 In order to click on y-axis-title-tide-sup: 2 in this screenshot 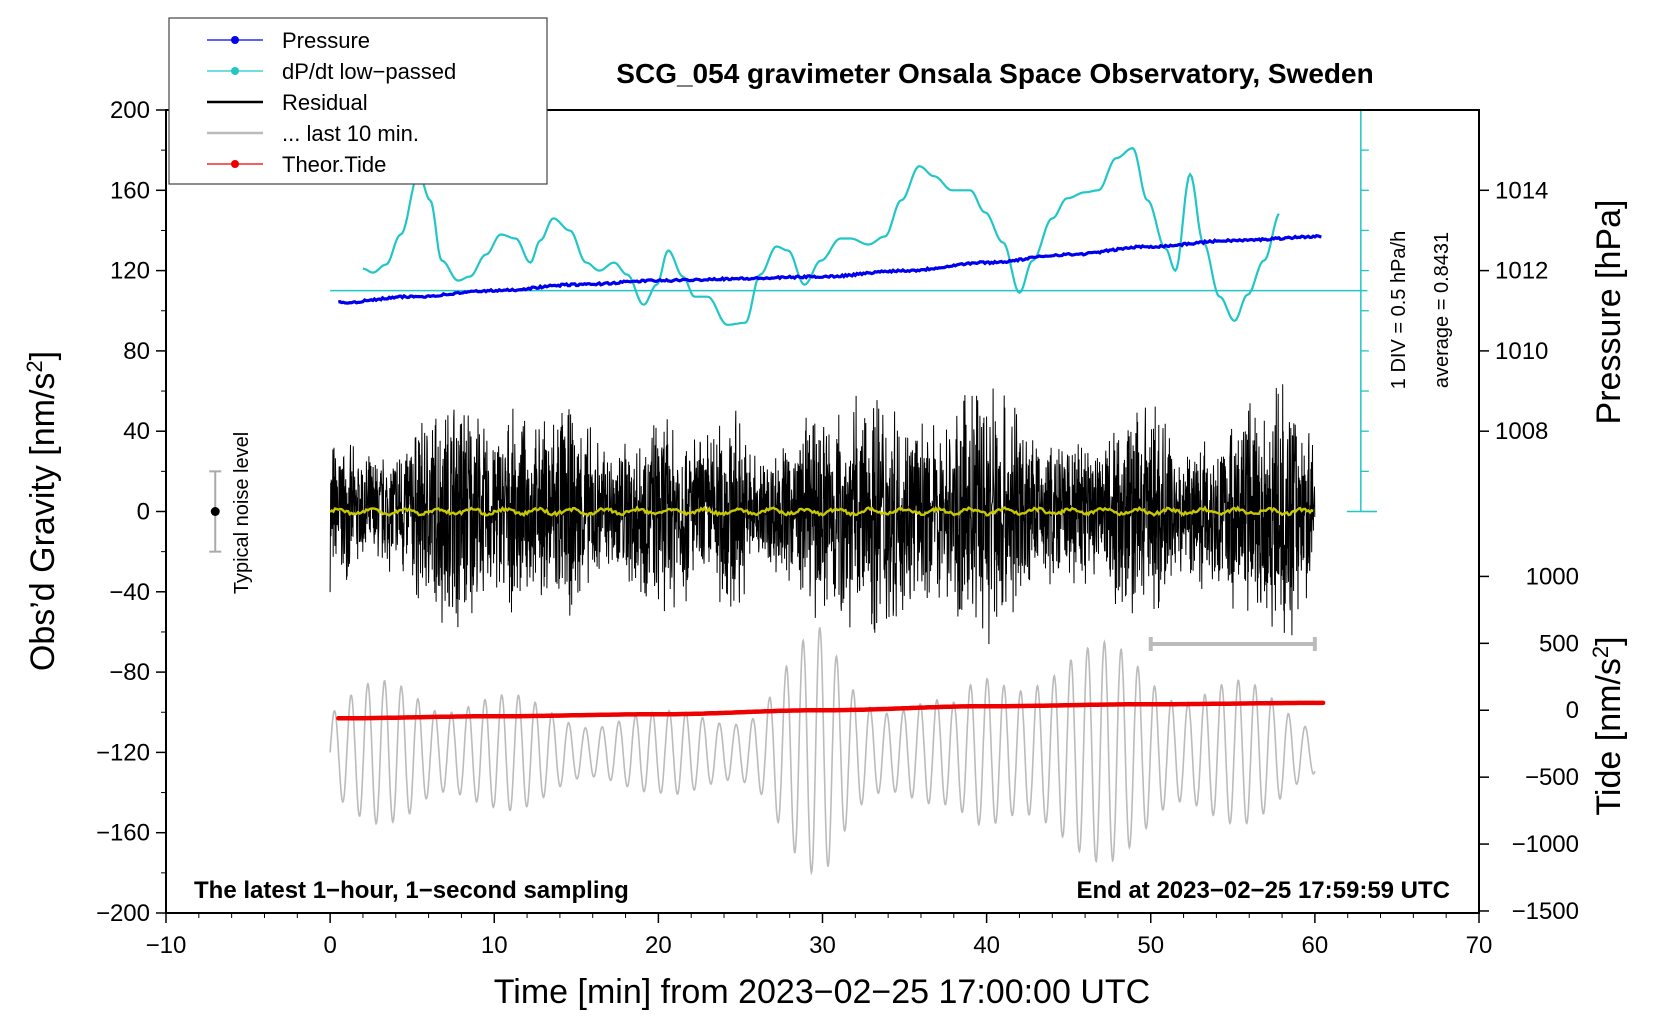, I will do `click(1600, 652)`.